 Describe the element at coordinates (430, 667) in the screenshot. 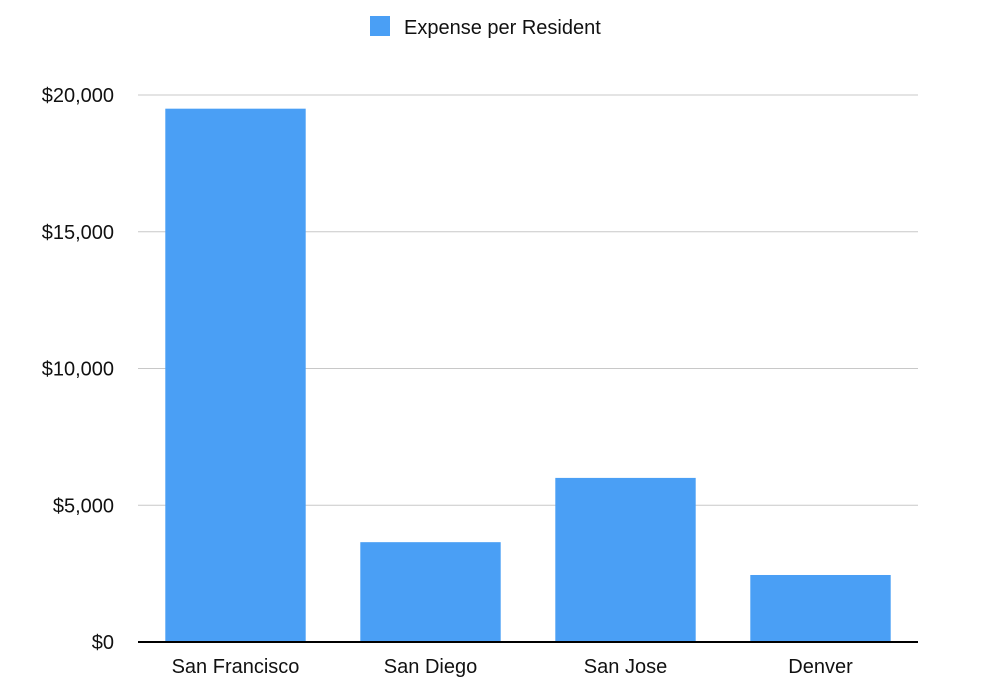

I see `x-tick-label: San Diego` at that location.